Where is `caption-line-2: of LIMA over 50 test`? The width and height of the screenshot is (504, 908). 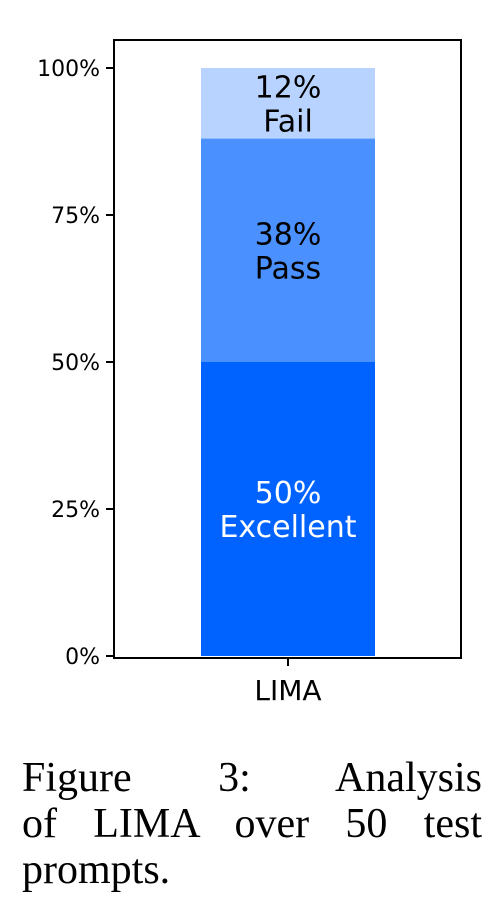 caption-line-2: of LIMA over 50 test is located at coordinates (252, 824).